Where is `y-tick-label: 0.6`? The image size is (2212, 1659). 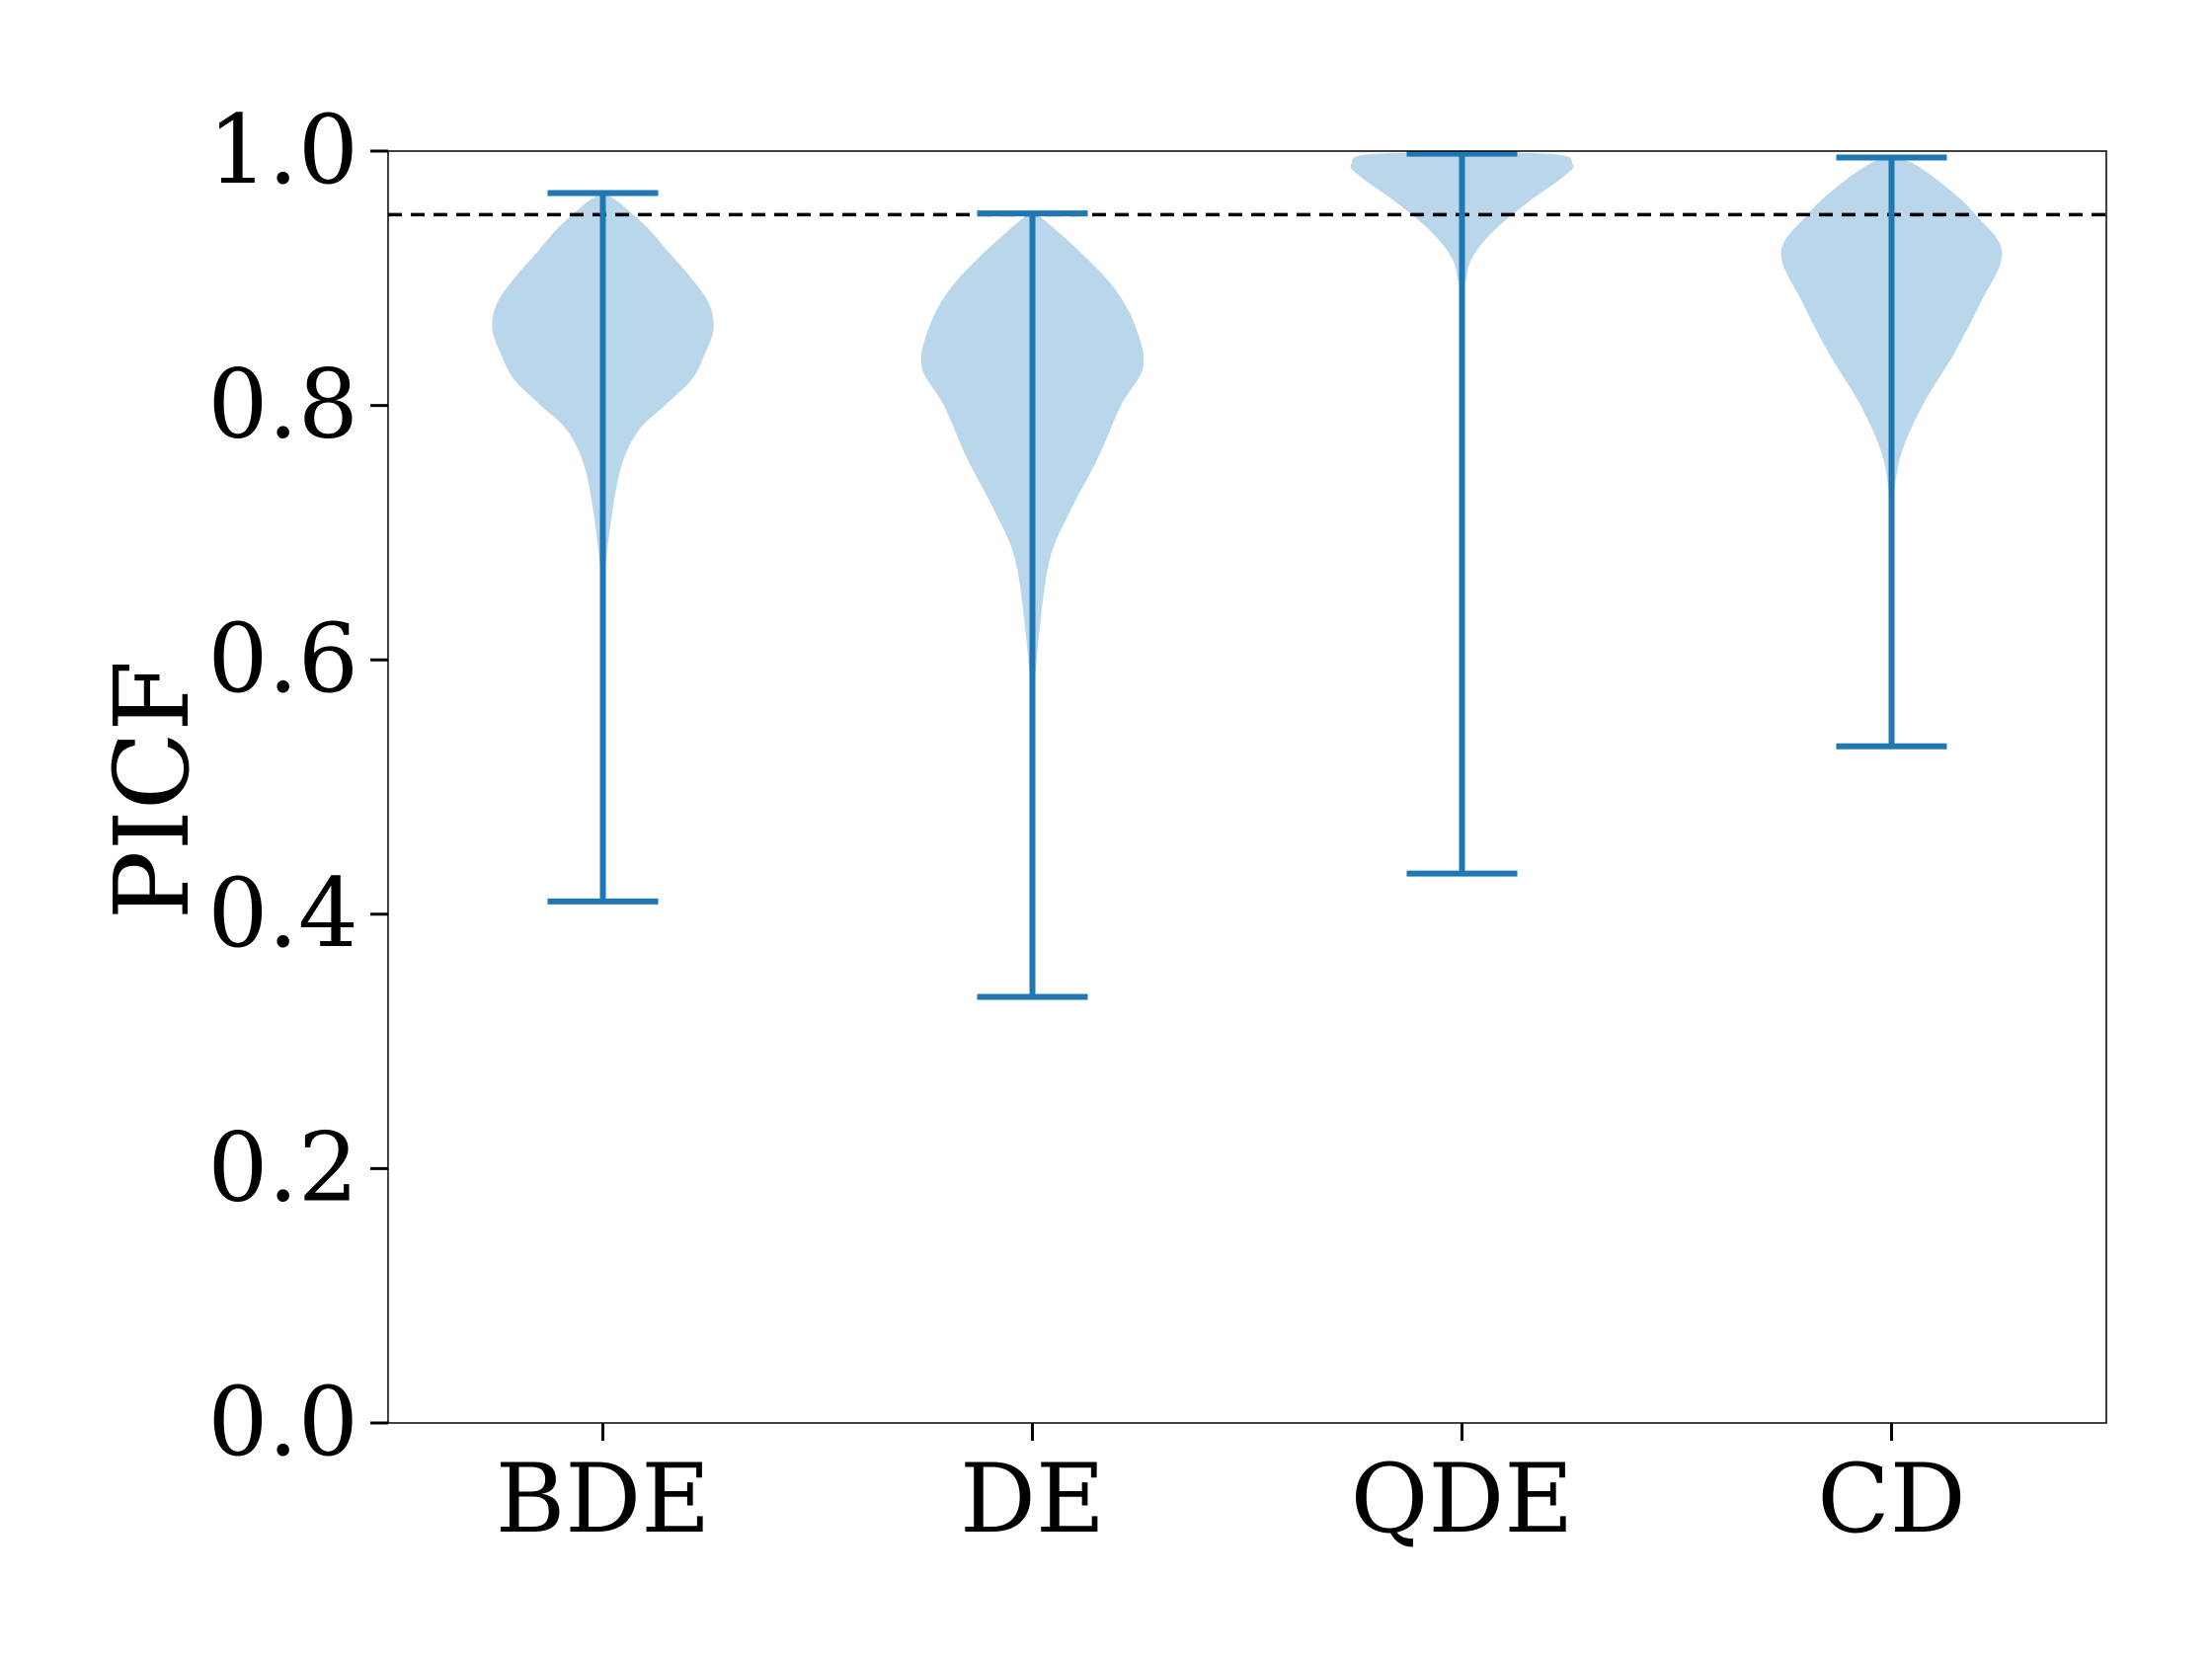
y-tick-label: 0.6 is located at coordinates (283, 659).